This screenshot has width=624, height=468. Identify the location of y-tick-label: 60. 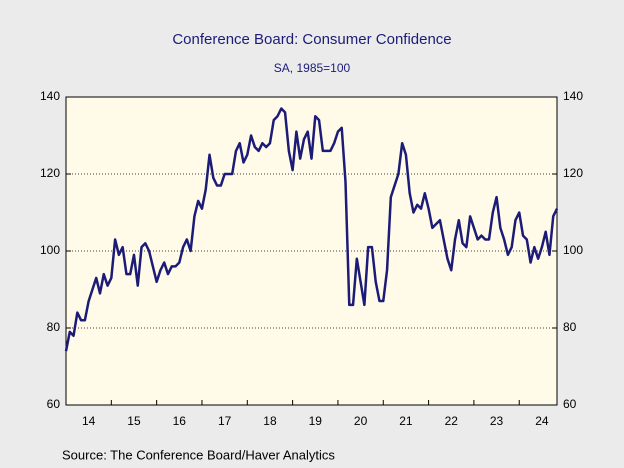
(54, 404).